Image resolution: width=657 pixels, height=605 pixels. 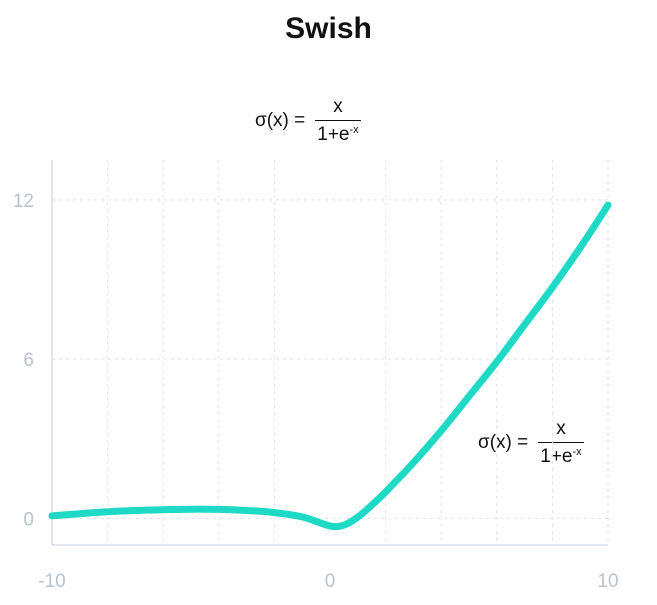 What do you see at coordinates (531, 443) in the screenshot?
I see `formula-annotation-curve: σ(x) = x 1+e-x` at bounding box center [531, 443].